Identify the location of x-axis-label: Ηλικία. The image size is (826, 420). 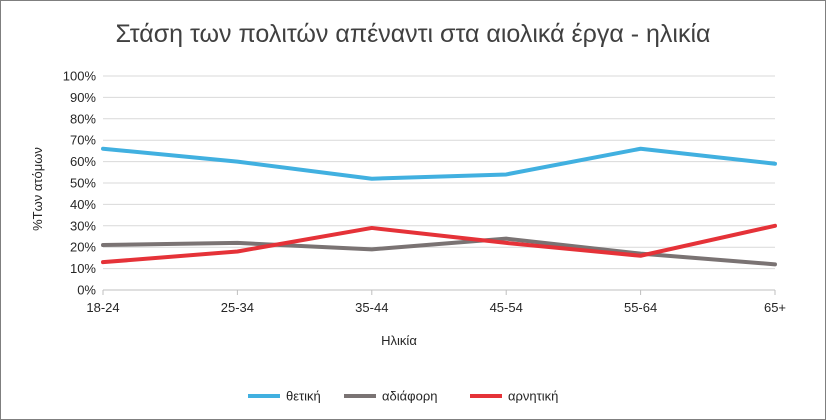
(399, 340).